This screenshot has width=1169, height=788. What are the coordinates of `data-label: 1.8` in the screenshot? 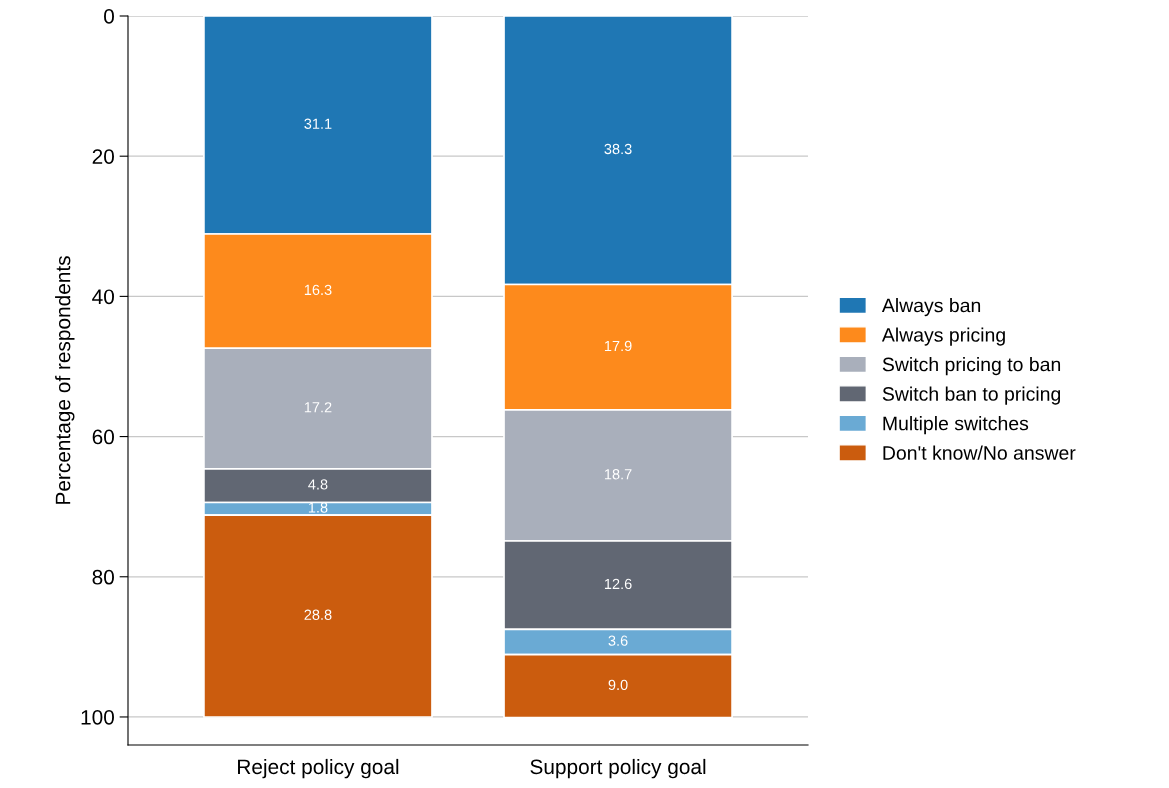 It's located at (318, 507).